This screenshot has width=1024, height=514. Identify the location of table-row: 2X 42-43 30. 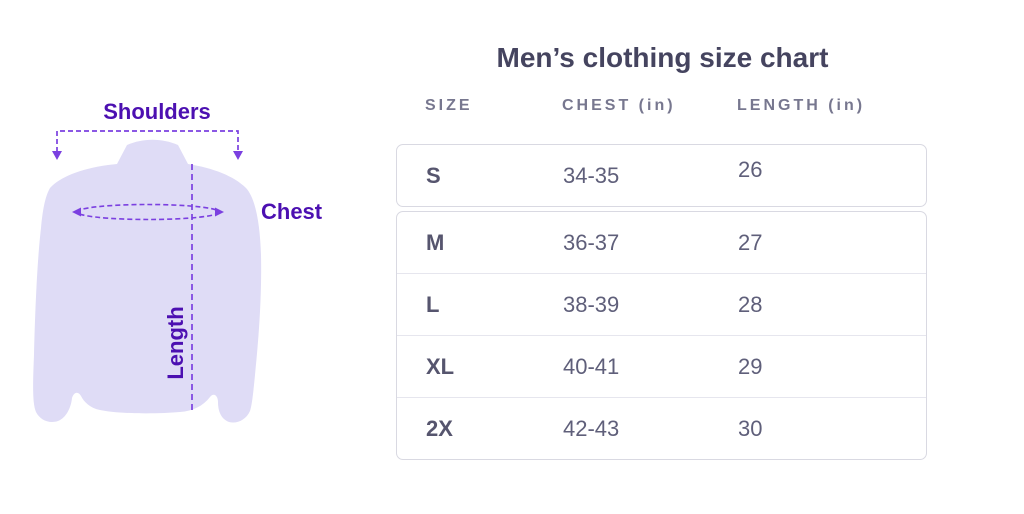
(661, 428).